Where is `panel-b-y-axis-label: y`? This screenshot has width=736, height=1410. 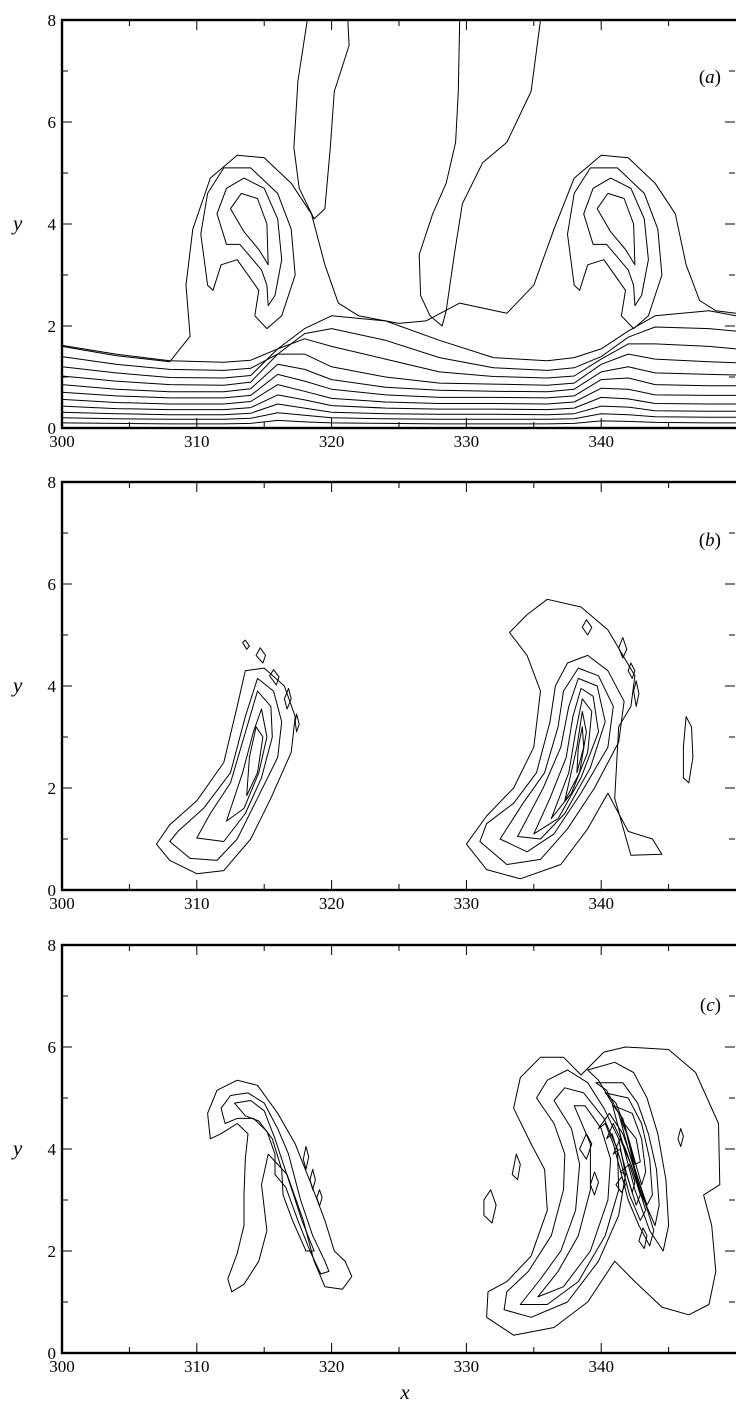 panel-b-y-axis-label: y is located at coordinates (17, 685).